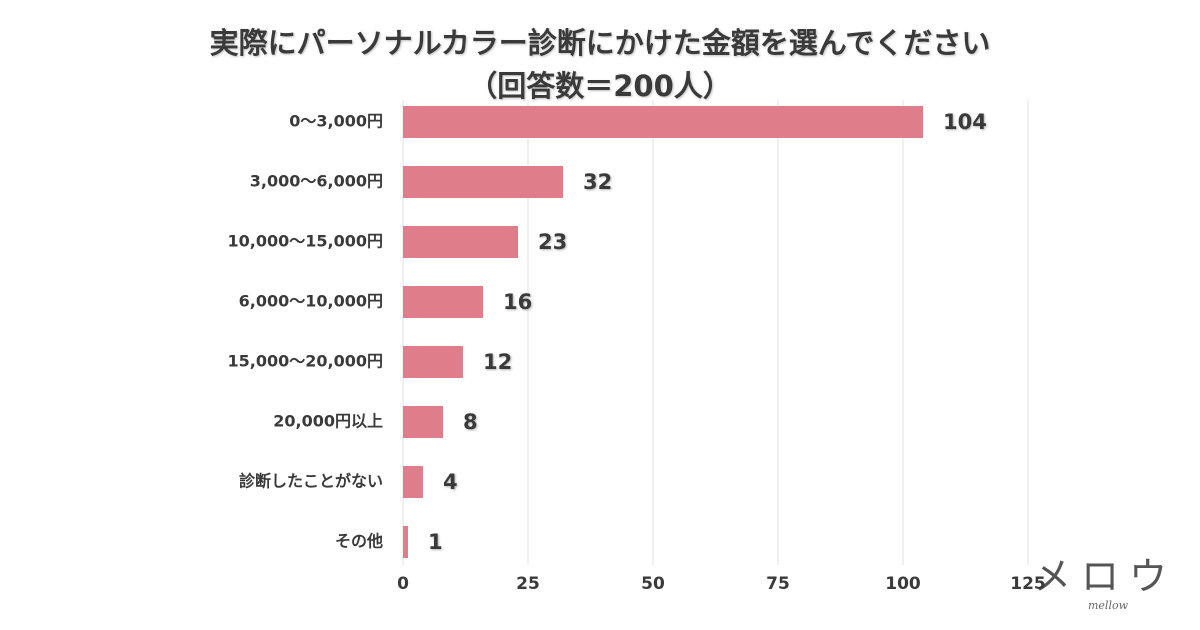 This screenshot has width=1200, height=630. What do you see at coordinates (306, 241) in the screenshot?
I see `y-tick-label: 10,000〜15,000円` at bounding box center [306, 241].